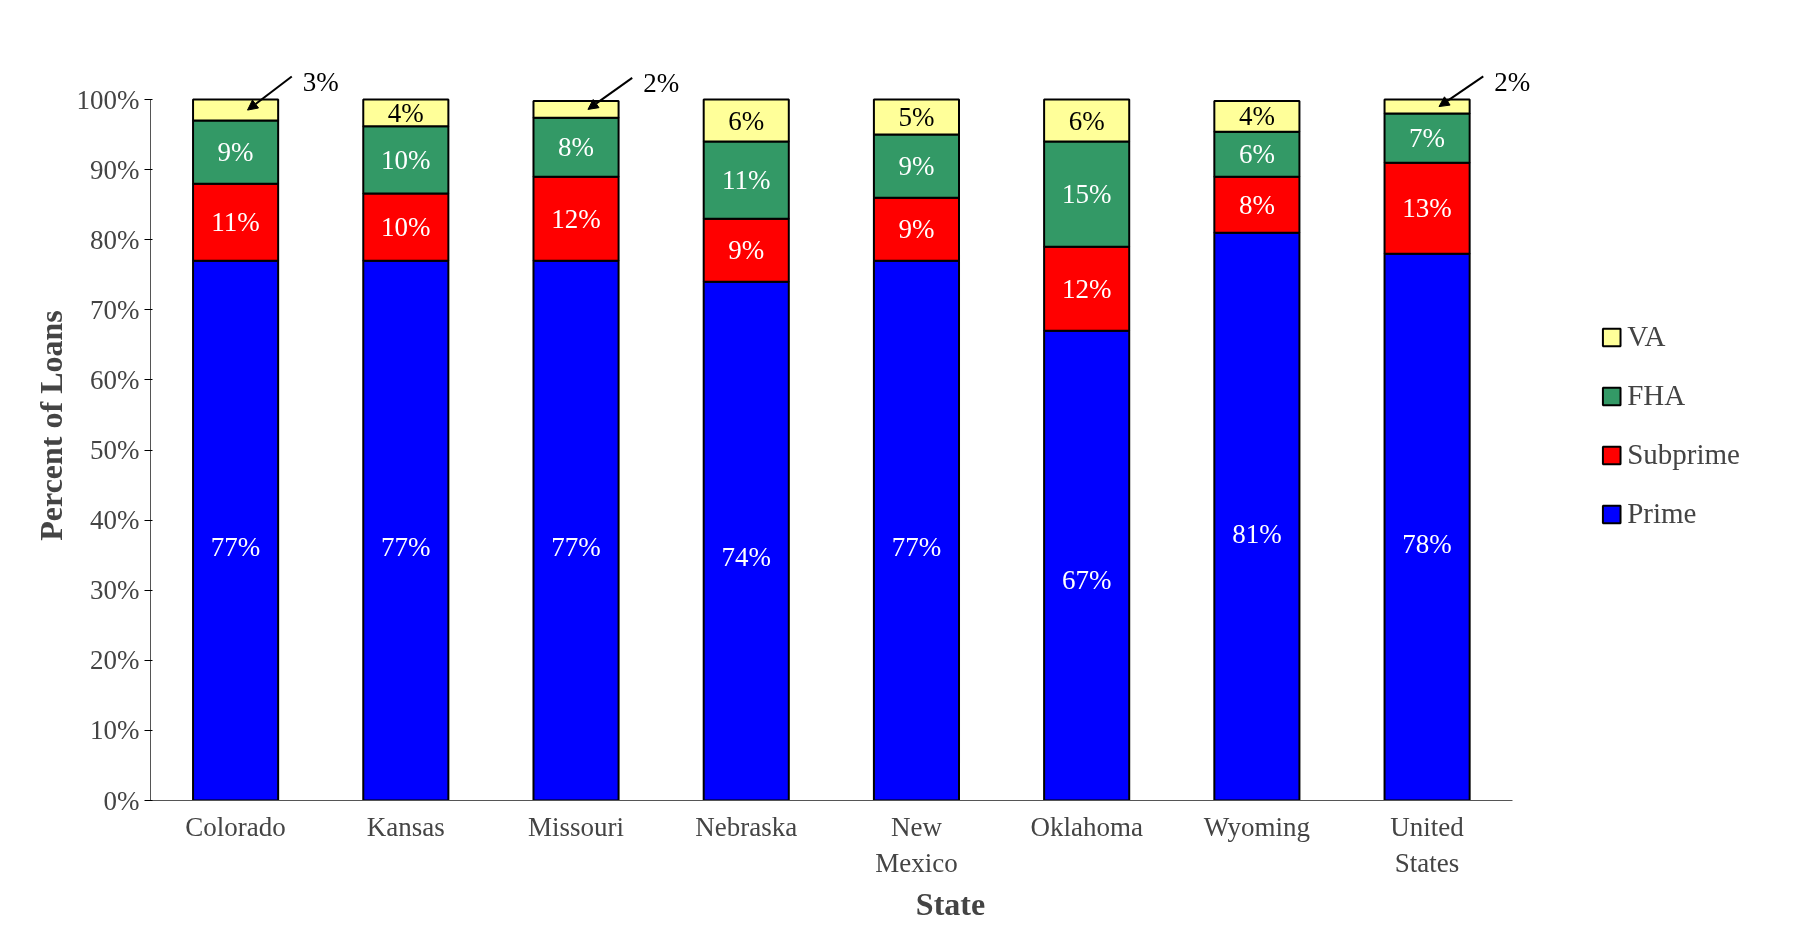  I want to click on data-label: 81%, so click(1257, 533).